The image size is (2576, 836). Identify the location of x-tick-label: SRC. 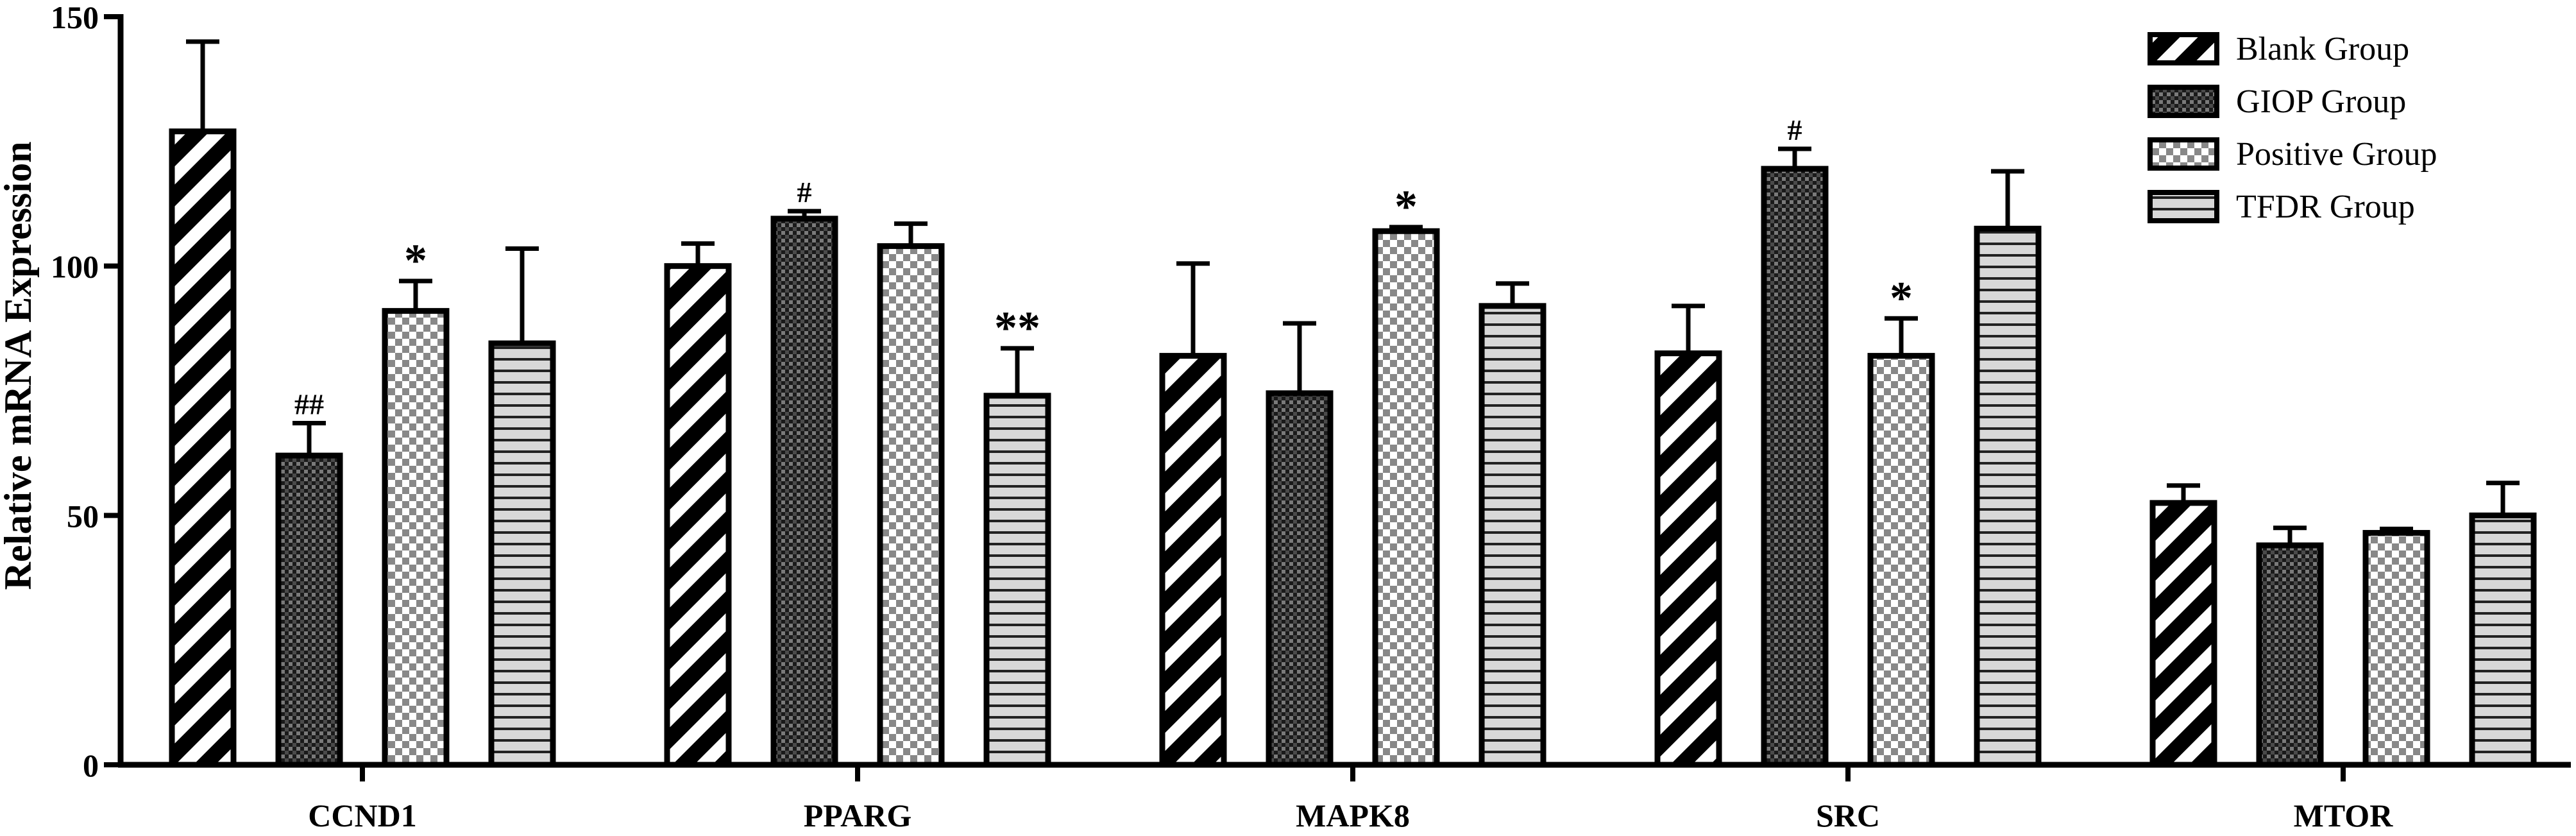
(1848, 815).